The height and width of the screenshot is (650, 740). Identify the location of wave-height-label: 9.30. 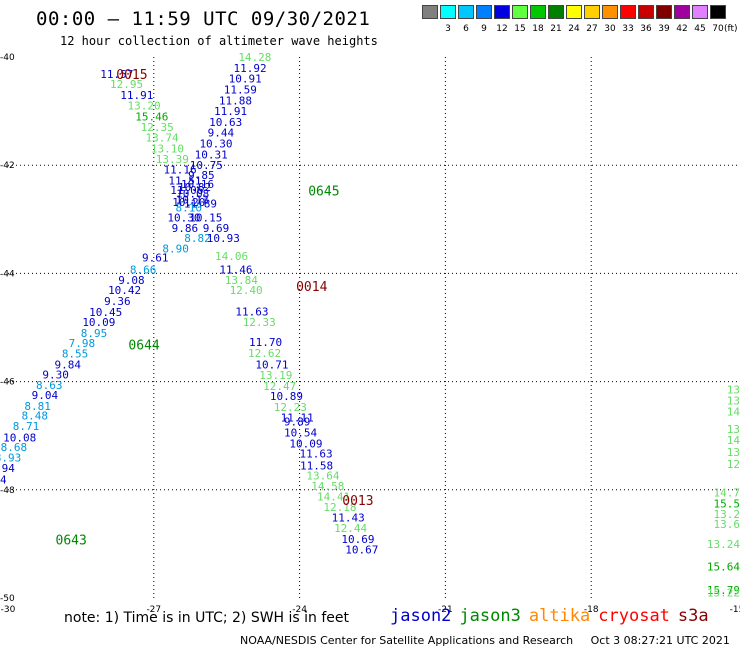
(55, 375).